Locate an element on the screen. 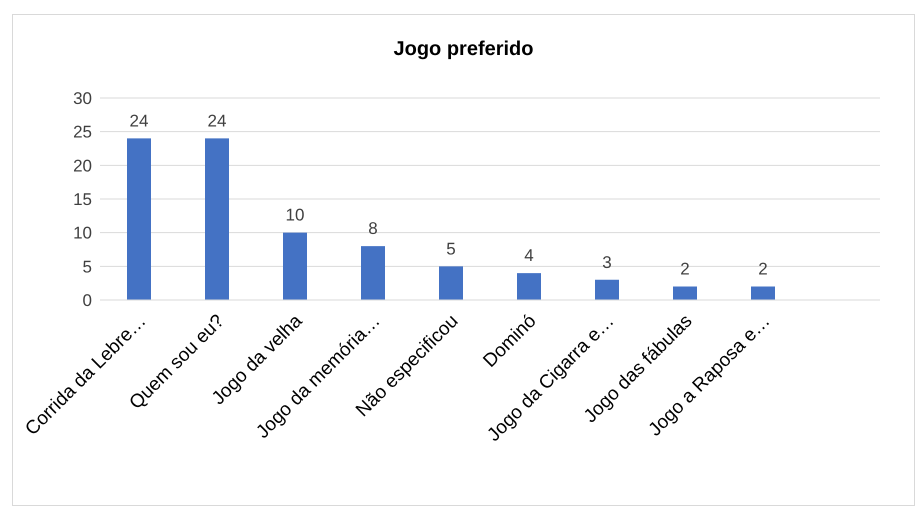 This screenshot has height=508, width=917. data-label: 10 is located at coordinates (295, 215).